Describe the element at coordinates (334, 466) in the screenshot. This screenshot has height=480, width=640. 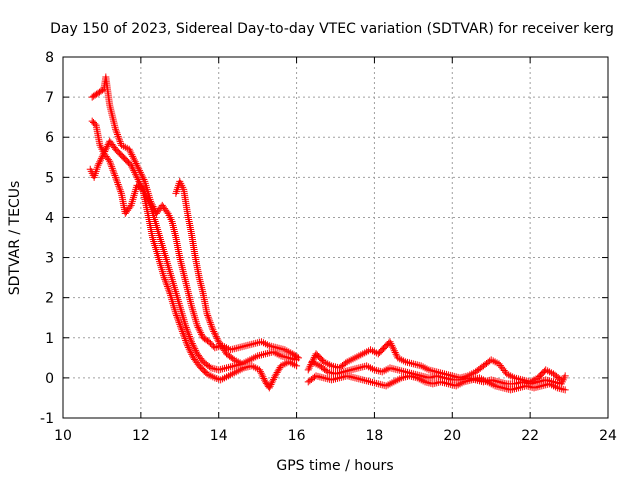
I see `x-axis-label: GPS time / hours` at that location.